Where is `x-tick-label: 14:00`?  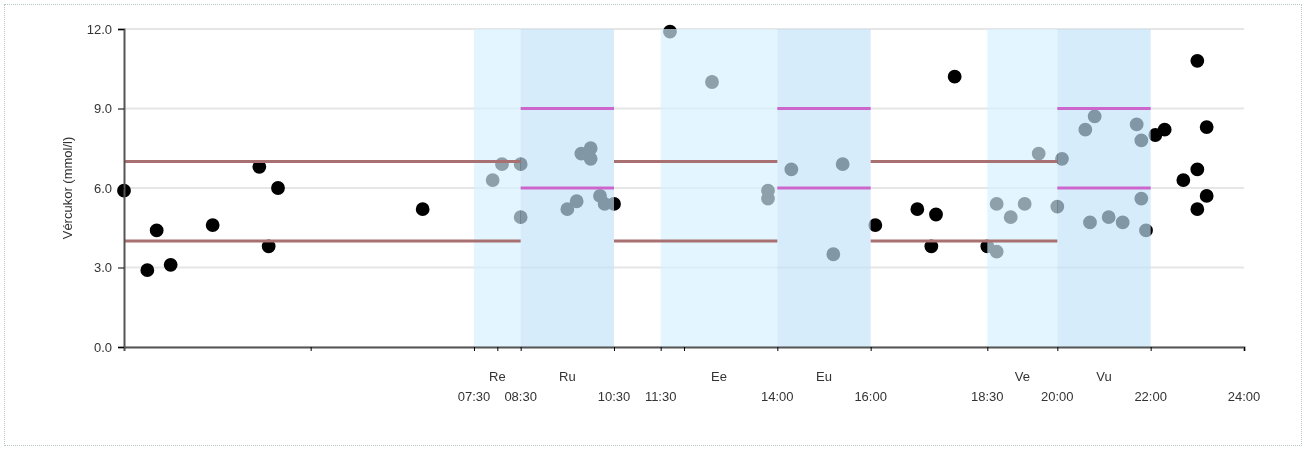 x-tick-label: 14:00 is located at coordinates (777, 396).